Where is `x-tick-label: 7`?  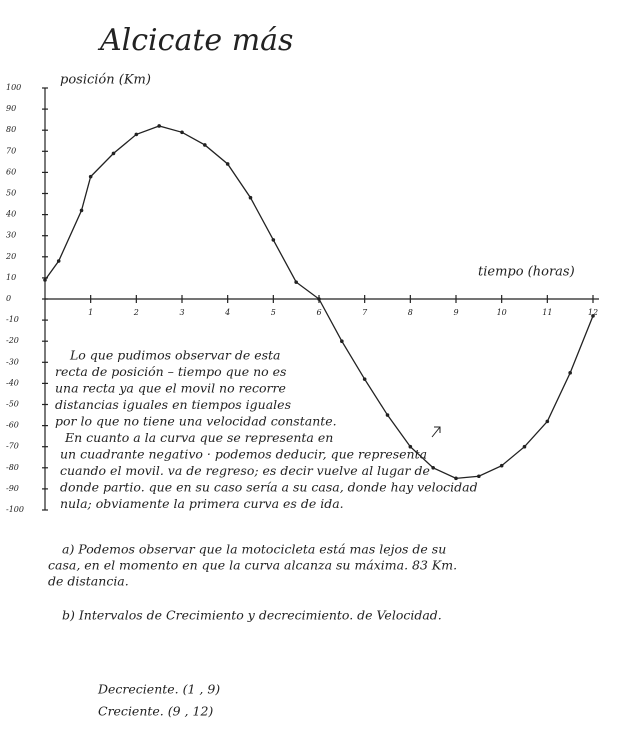 x-tick-label: 7 is located at coordinates (365, 312).